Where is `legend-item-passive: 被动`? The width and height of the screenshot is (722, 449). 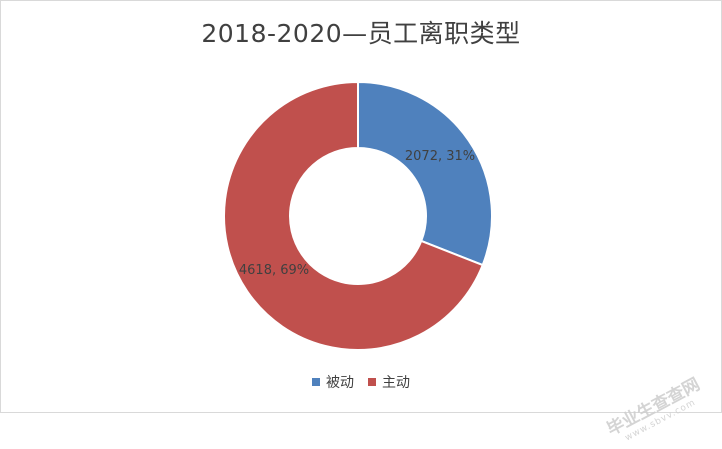 legend-item-passive: 被动 is located at coordinates (333, 382).